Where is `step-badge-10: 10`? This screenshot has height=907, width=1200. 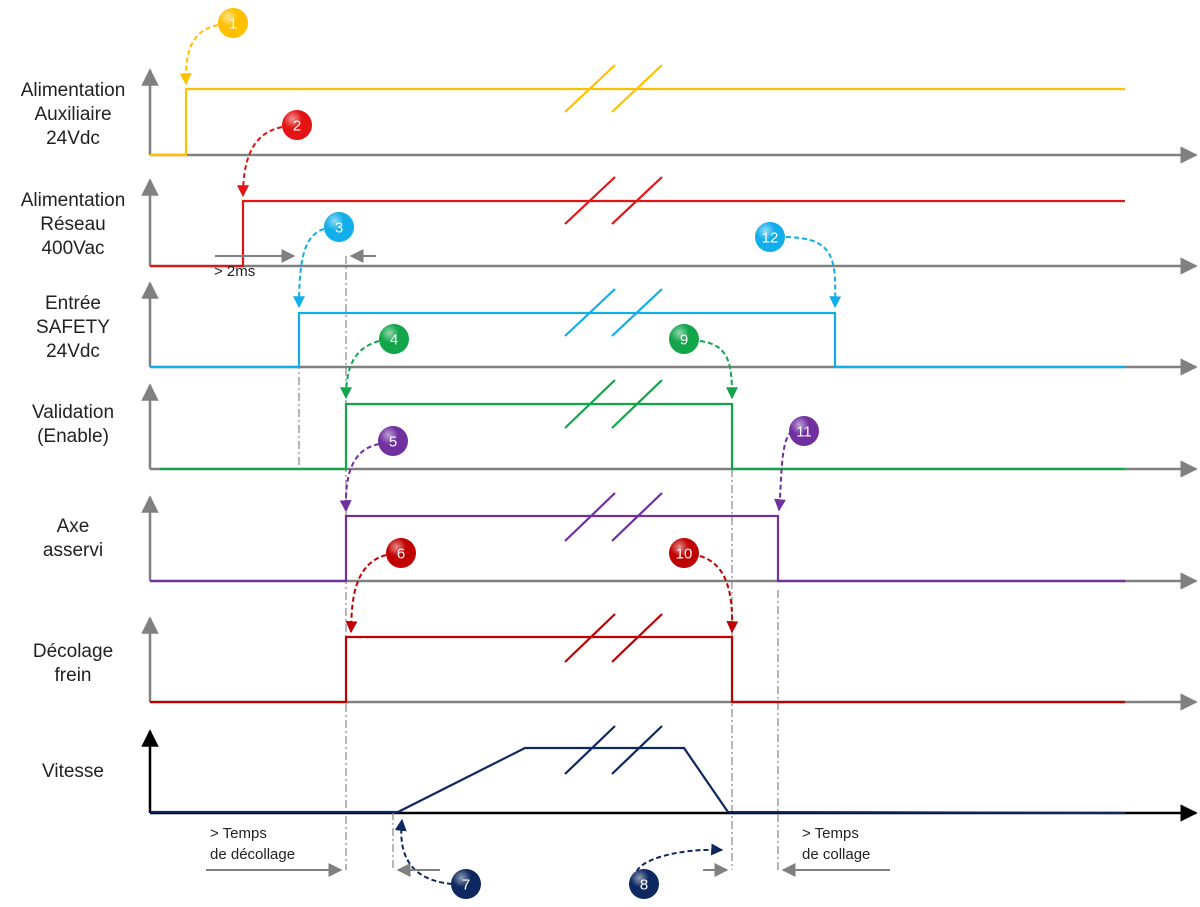 step-badge-10: 10 is located at coordinates (684, 553).